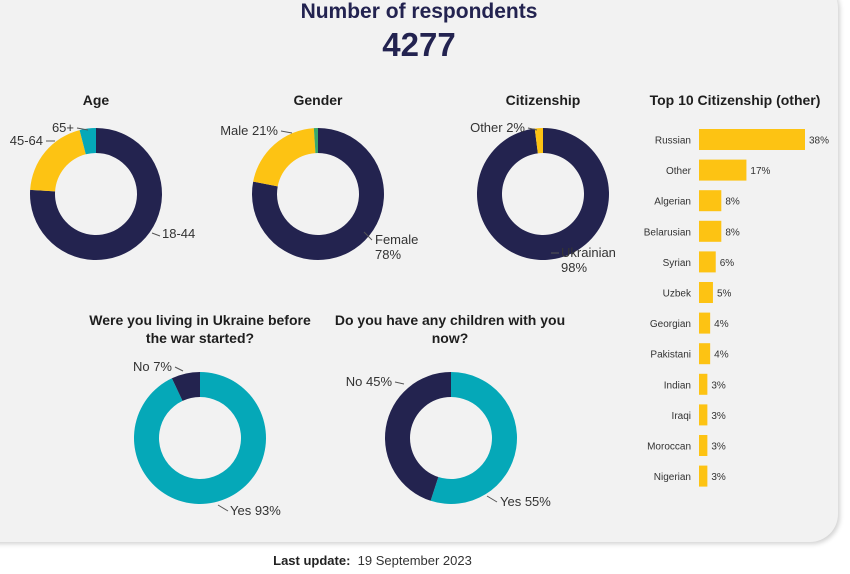 This screenshot has width=850, height=574. I want to click on last-update-label: Last update:, so click(312, 560).